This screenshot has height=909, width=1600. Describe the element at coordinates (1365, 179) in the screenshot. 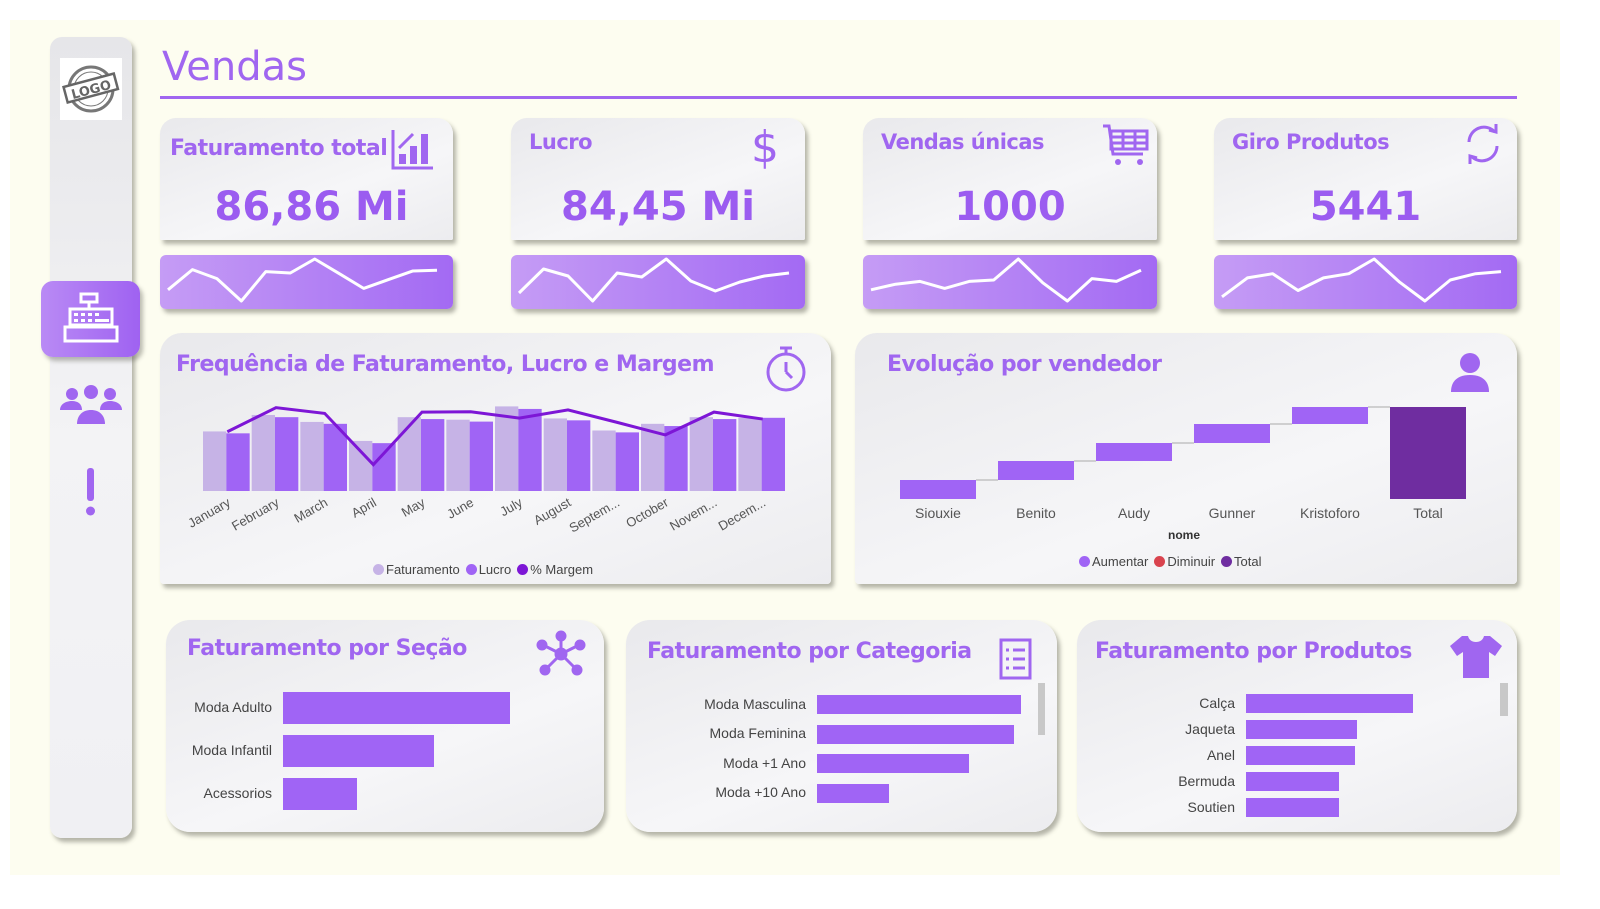

I see `kpi-card: Giro Produtos 5441` at that location.